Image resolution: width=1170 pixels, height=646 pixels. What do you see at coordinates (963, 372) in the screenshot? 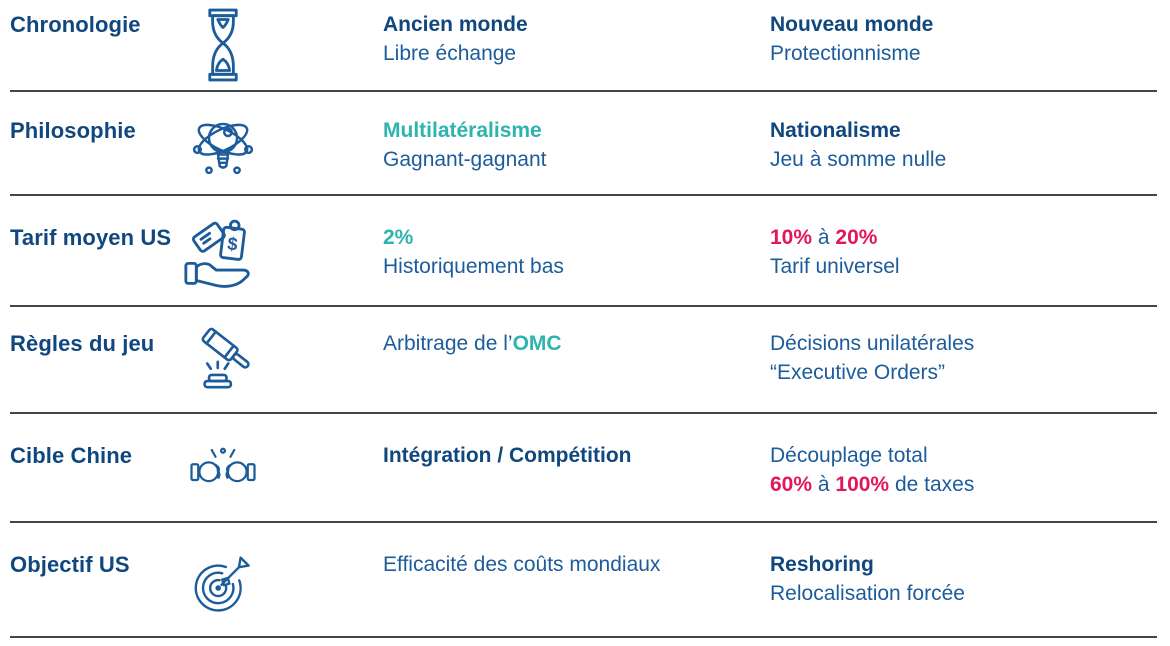
I see `text-line: “Executive Orders”` at bounding box center [963, 372].